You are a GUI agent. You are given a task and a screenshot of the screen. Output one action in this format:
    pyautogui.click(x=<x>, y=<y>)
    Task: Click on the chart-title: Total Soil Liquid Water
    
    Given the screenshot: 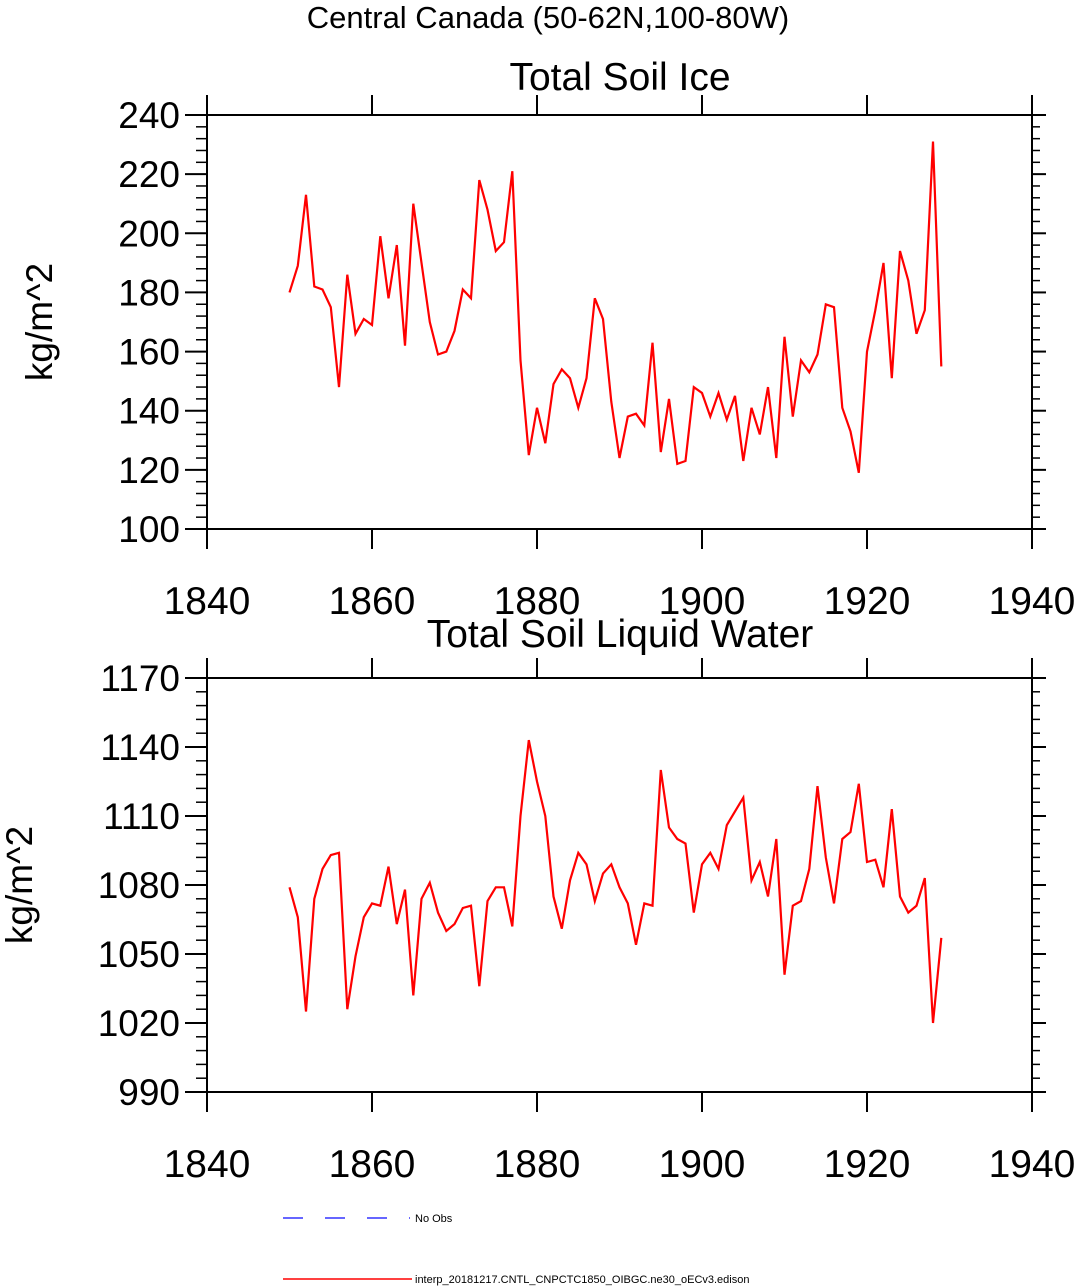 What is the action you would take?
    pyautogui.click(x=620, y=634)
    